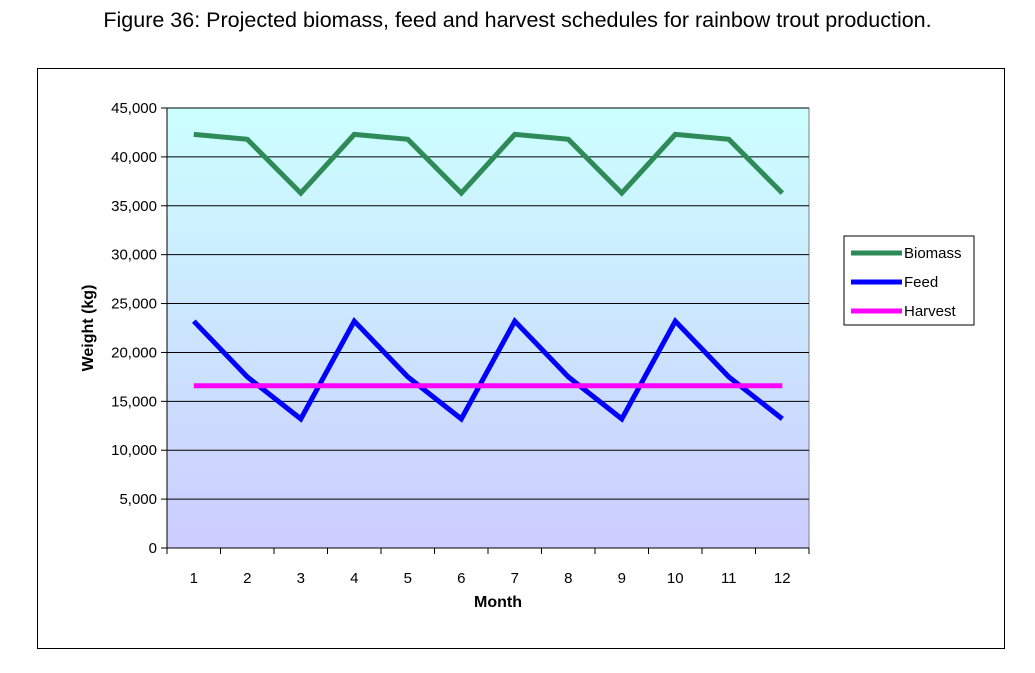 The width and height of the screenshot is (1035, 673). What do you see at coordinates (247, 578) in the screenshot?
I see `x-tick-label: 2` at bounding box center [247, 578].